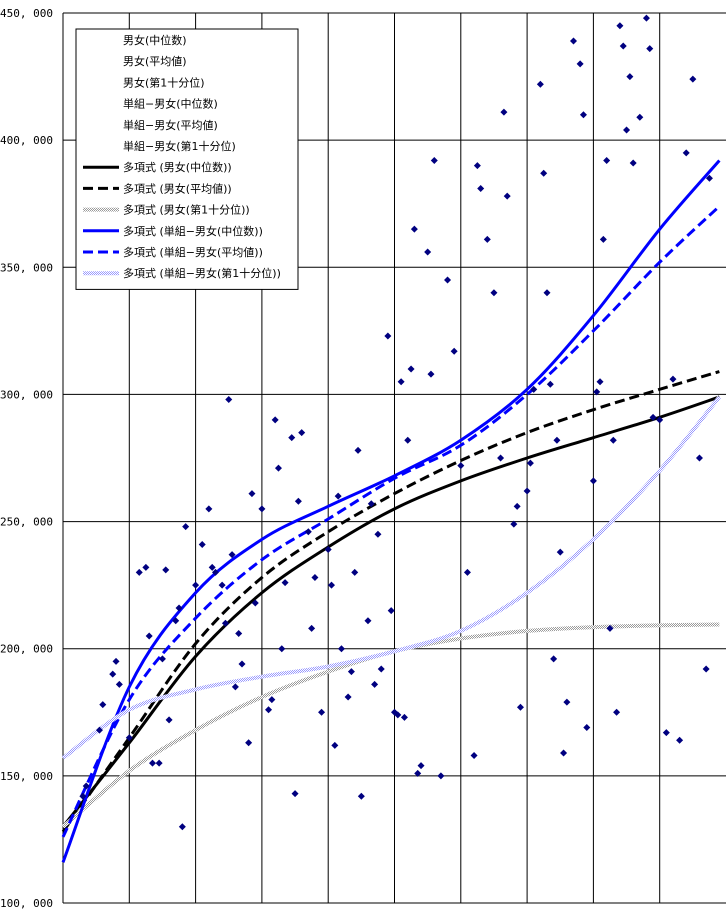 The image size is (726, 909). Describe the element at coordinates (186, 210) in the screenshot. I see `legend-label: 多項式 (男女(第1十分位))` at that location.